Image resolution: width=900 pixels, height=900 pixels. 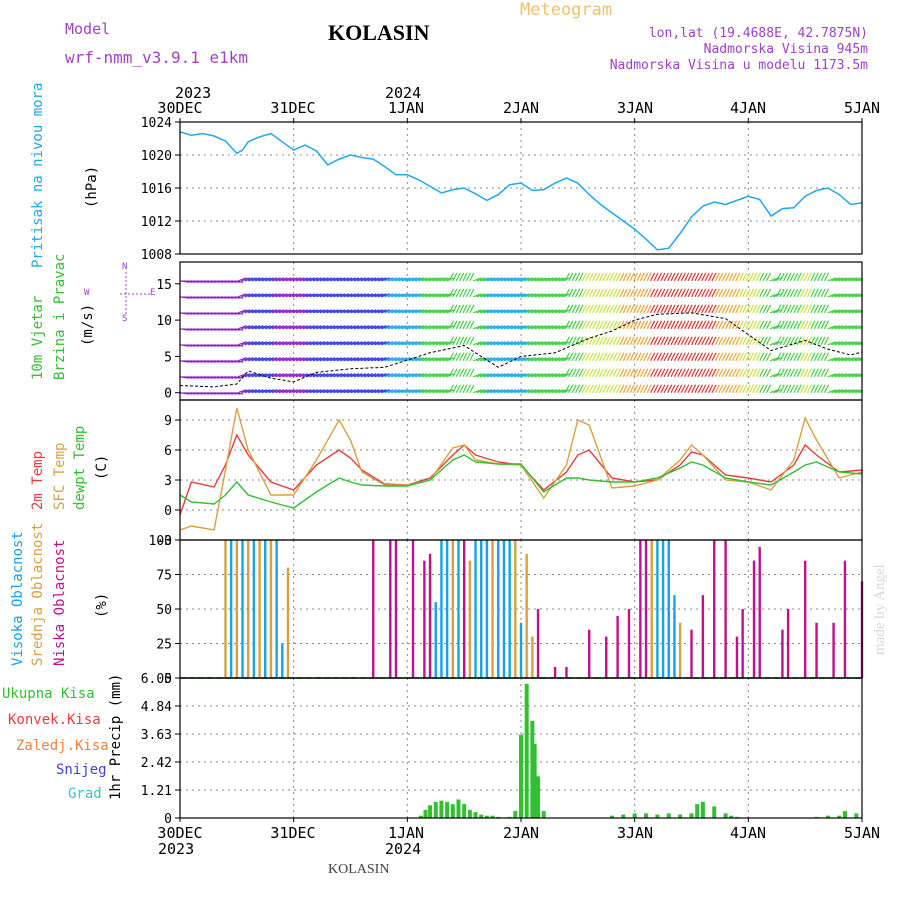 What do you see at coordinates (521, 331) in the screenshot?
I see `panel-frame` at bounding box center [521, 331].